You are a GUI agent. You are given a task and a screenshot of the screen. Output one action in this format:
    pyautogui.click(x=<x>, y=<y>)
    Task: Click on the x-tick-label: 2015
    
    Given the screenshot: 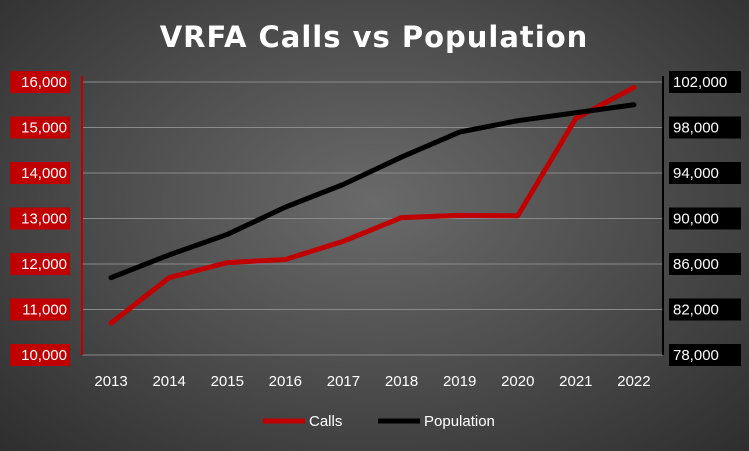 What is the action you would take?
    pyautogui.click(x=227, y=381)
    